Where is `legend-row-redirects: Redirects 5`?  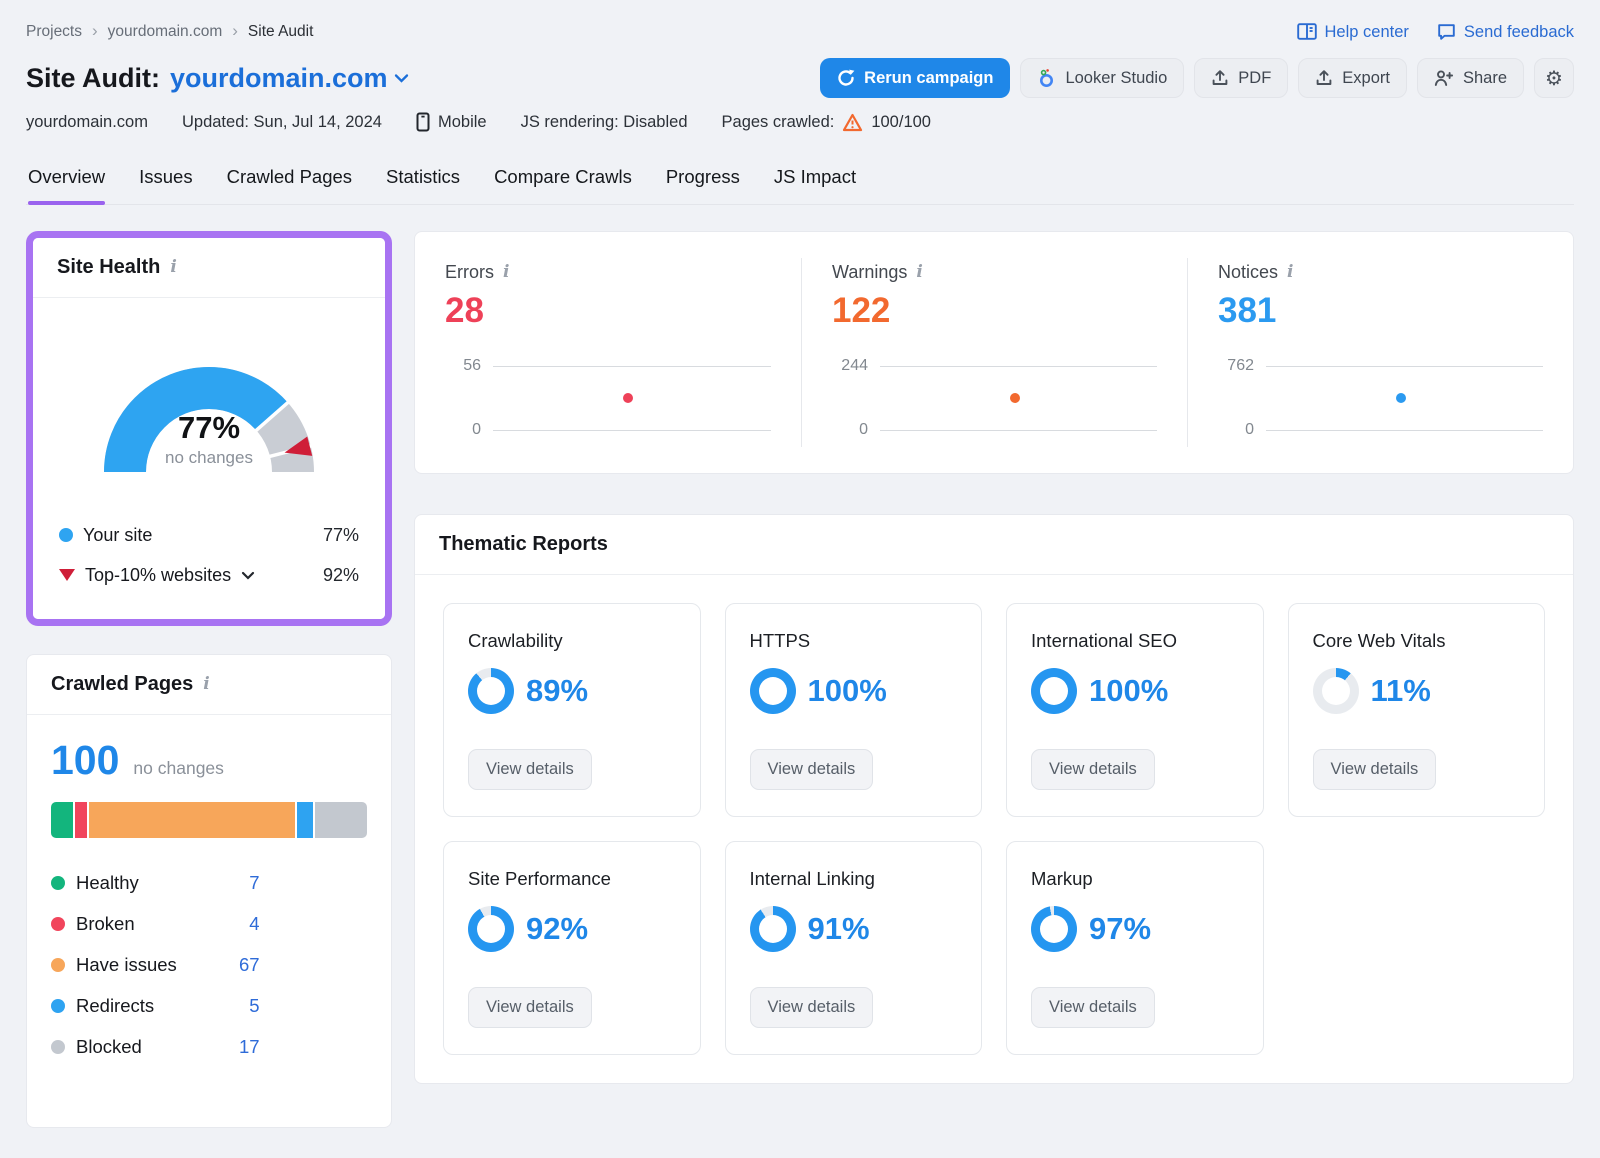
legend-row-redirects: Redirects 5 is located at coordinates (155, 1005).